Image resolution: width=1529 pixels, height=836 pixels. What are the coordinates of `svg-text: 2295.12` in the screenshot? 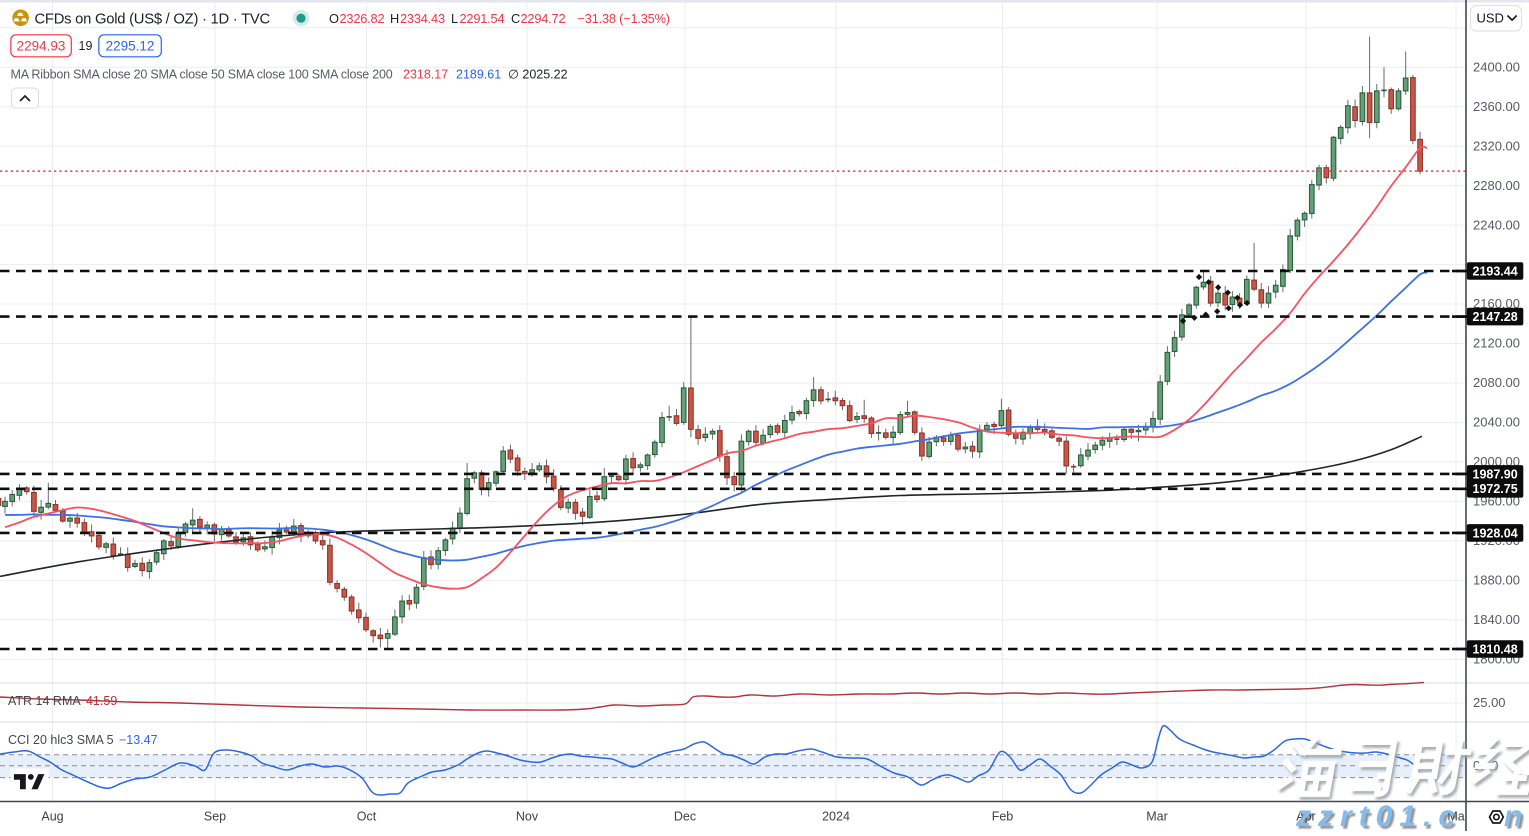 It's located at (130, 46).